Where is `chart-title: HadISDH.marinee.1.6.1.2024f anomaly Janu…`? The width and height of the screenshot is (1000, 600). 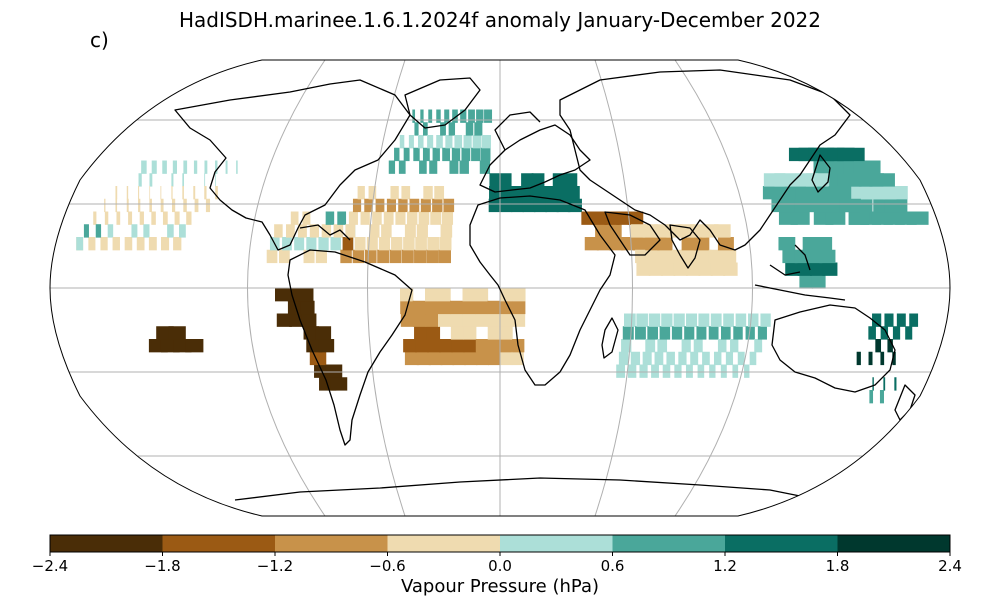
chart-title: HadISDH.marinee.1.6.1.2024f anomaly Janu… is located at coordinates (500, 20).